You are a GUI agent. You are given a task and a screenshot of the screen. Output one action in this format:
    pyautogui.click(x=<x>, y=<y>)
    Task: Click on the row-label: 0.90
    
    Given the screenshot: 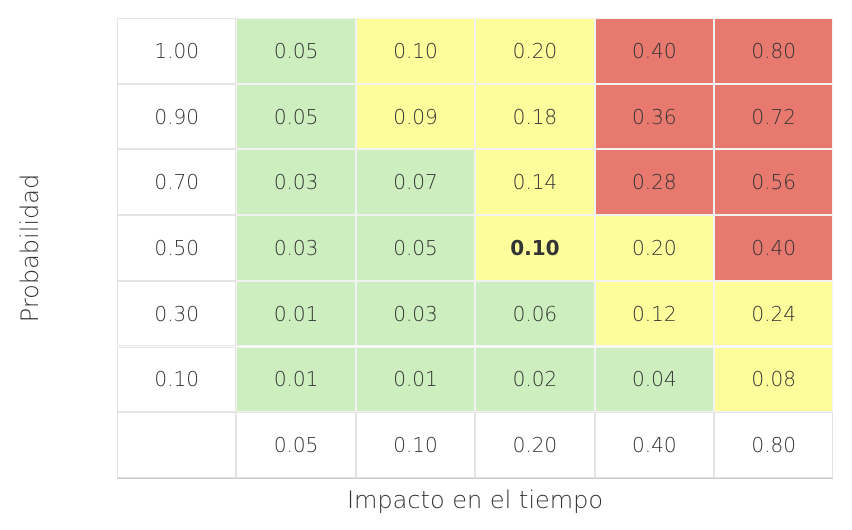 What is the action you would take?
    pyautogui.click(x=177, y=116)
    